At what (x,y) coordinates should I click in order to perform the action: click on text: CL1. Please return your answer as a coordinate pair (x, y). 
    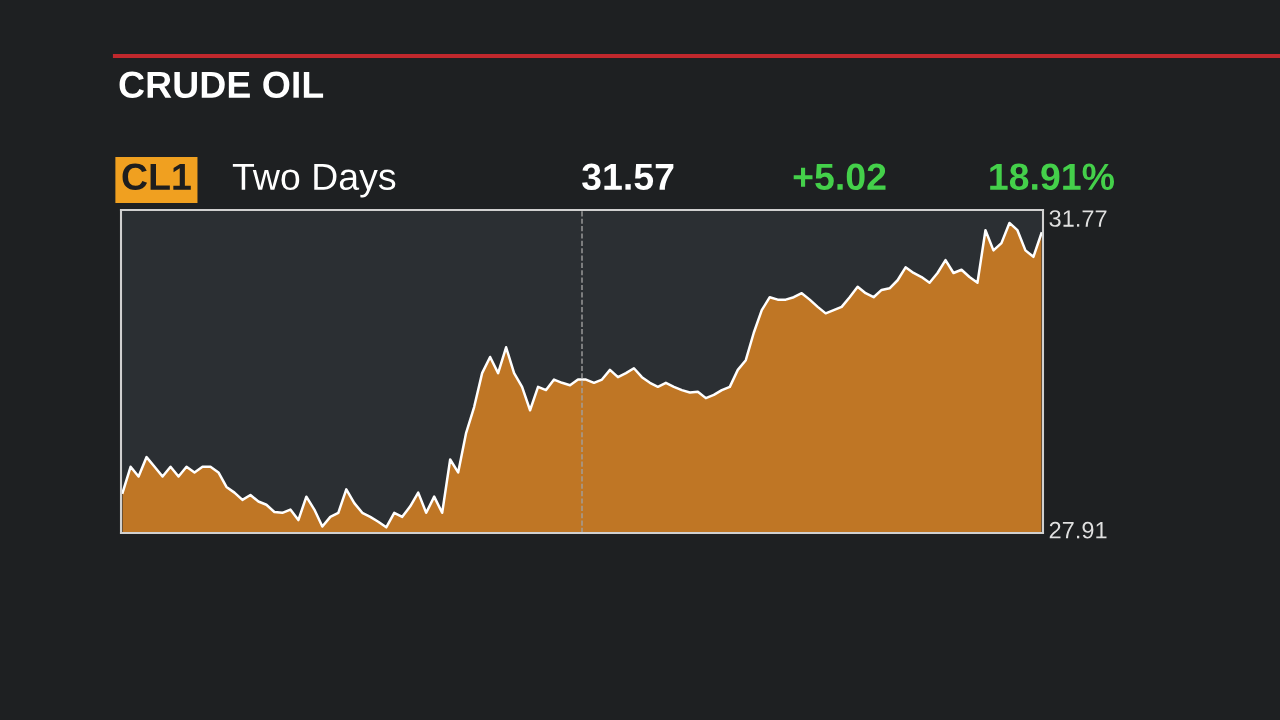
    Looking at the image, I should click on (156, 177).